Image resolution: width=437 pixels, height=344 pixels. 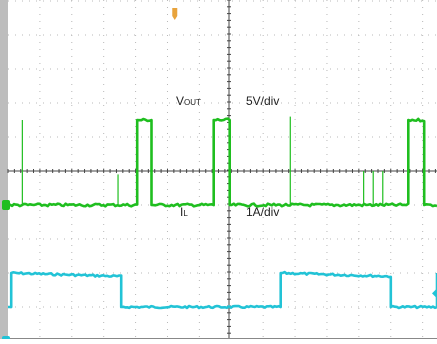 What do you see at coordinates (263, 212) in the screenshot?
I see `il-scale: 1A/div` at bounding box center [263, 212].